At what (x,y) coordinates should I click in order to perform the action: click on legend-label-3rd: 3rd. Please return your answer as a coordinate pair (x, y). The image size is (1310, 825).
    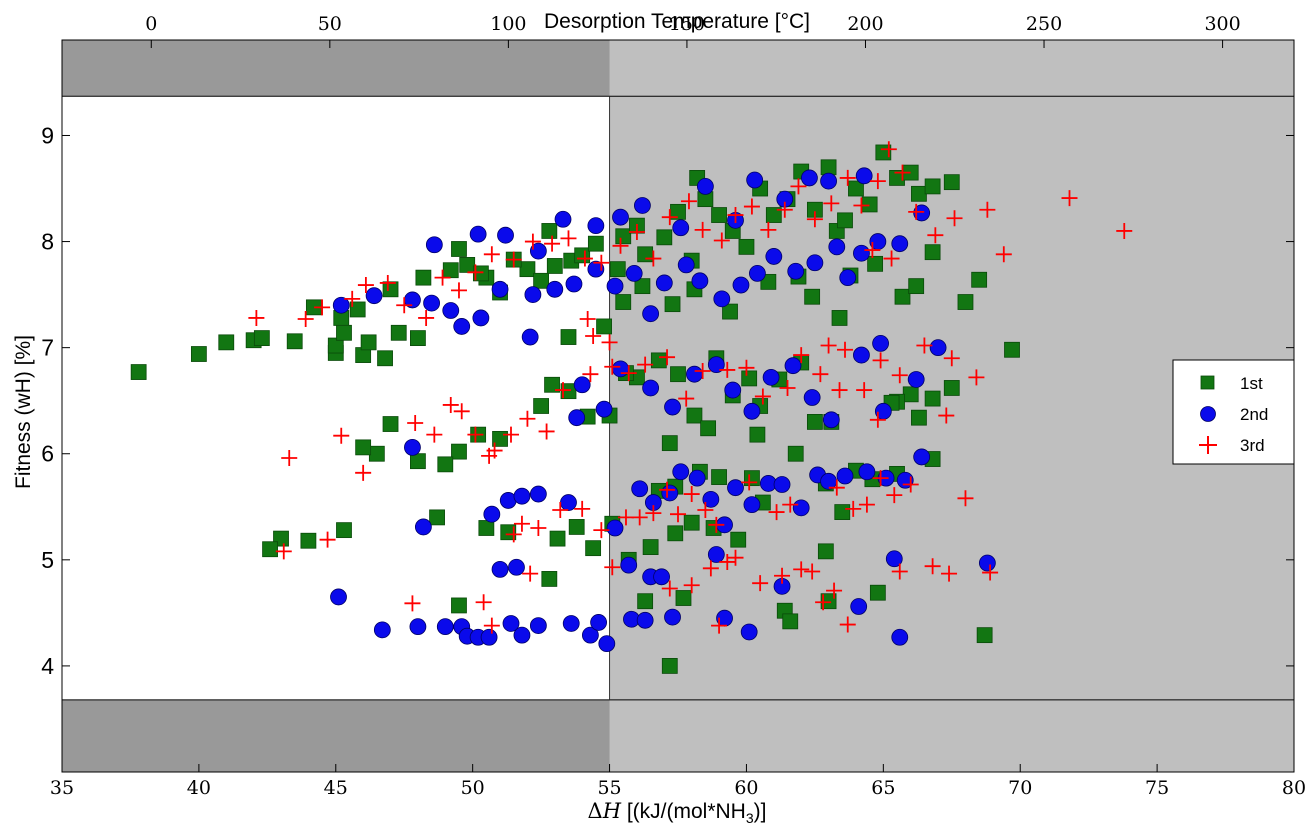
    Looking at the image, I should click on (1252, 445).